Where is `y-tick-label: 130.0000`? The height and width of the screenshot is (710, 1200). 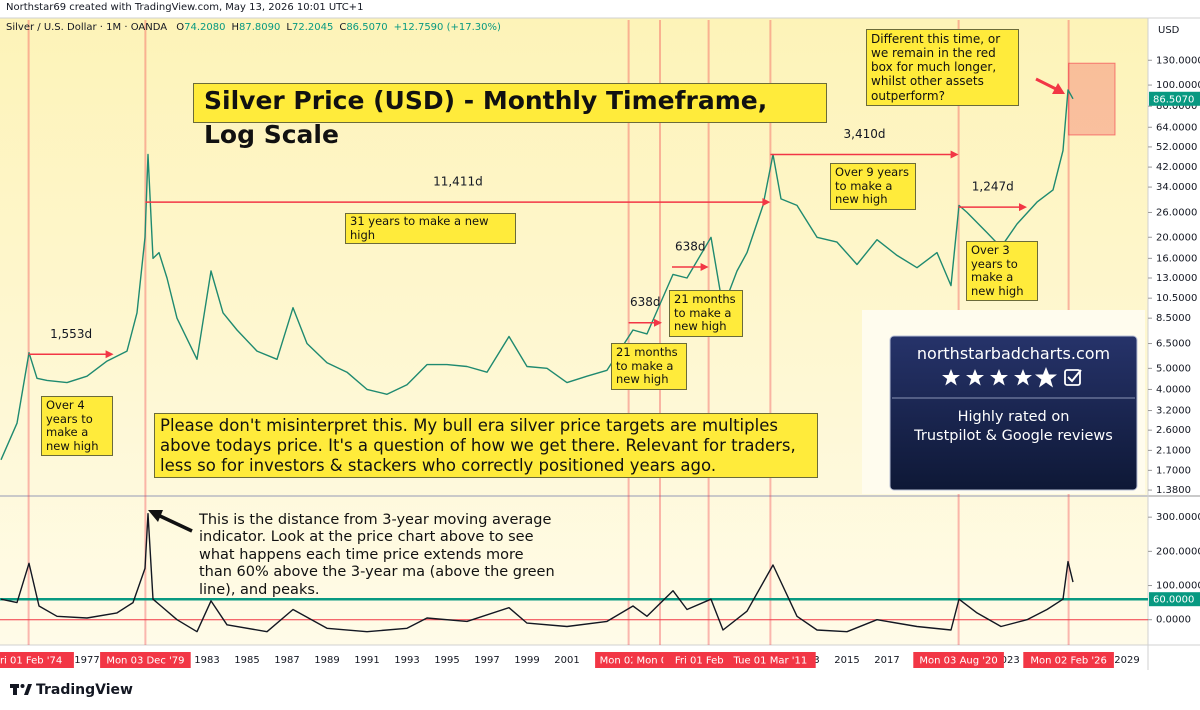 y-tick-label: 130.0000 is located at coordinates (1178, 60).